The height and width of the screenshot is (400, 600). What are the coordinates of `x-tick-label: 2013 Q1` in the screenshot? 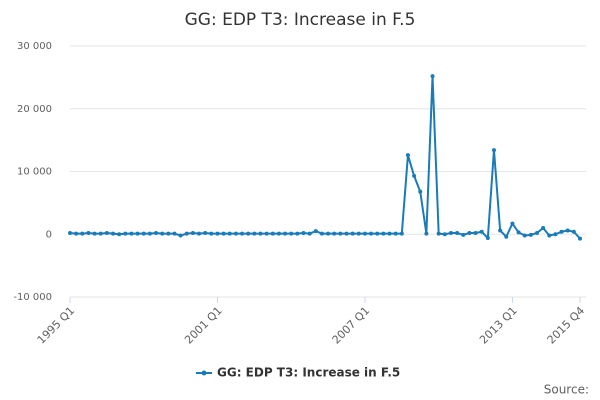 It's located at (498, 325).